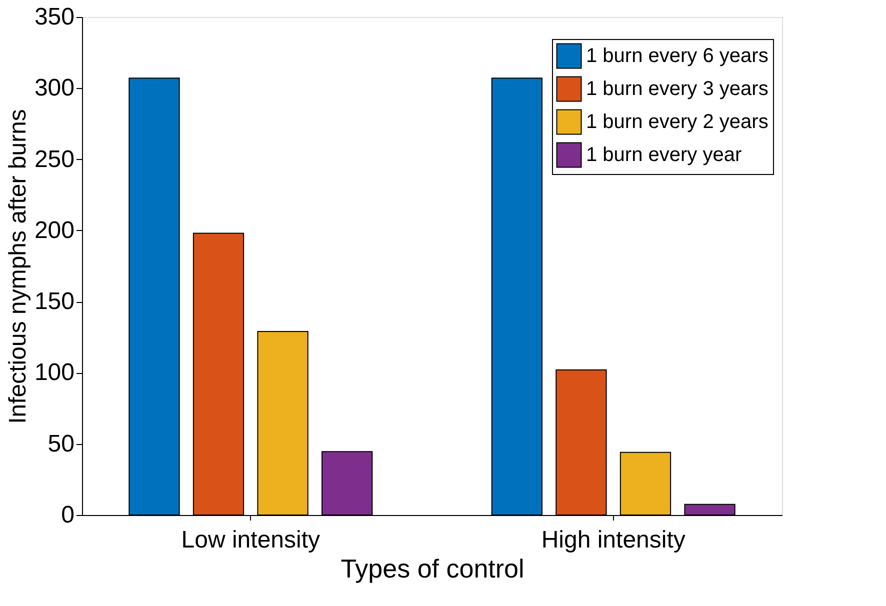 Image resolution: width=886 pixels, height=606 pixels. Describe the element at coordinates (54, 88) in the screenshot. I see `y-tick-label: 300` at that location.